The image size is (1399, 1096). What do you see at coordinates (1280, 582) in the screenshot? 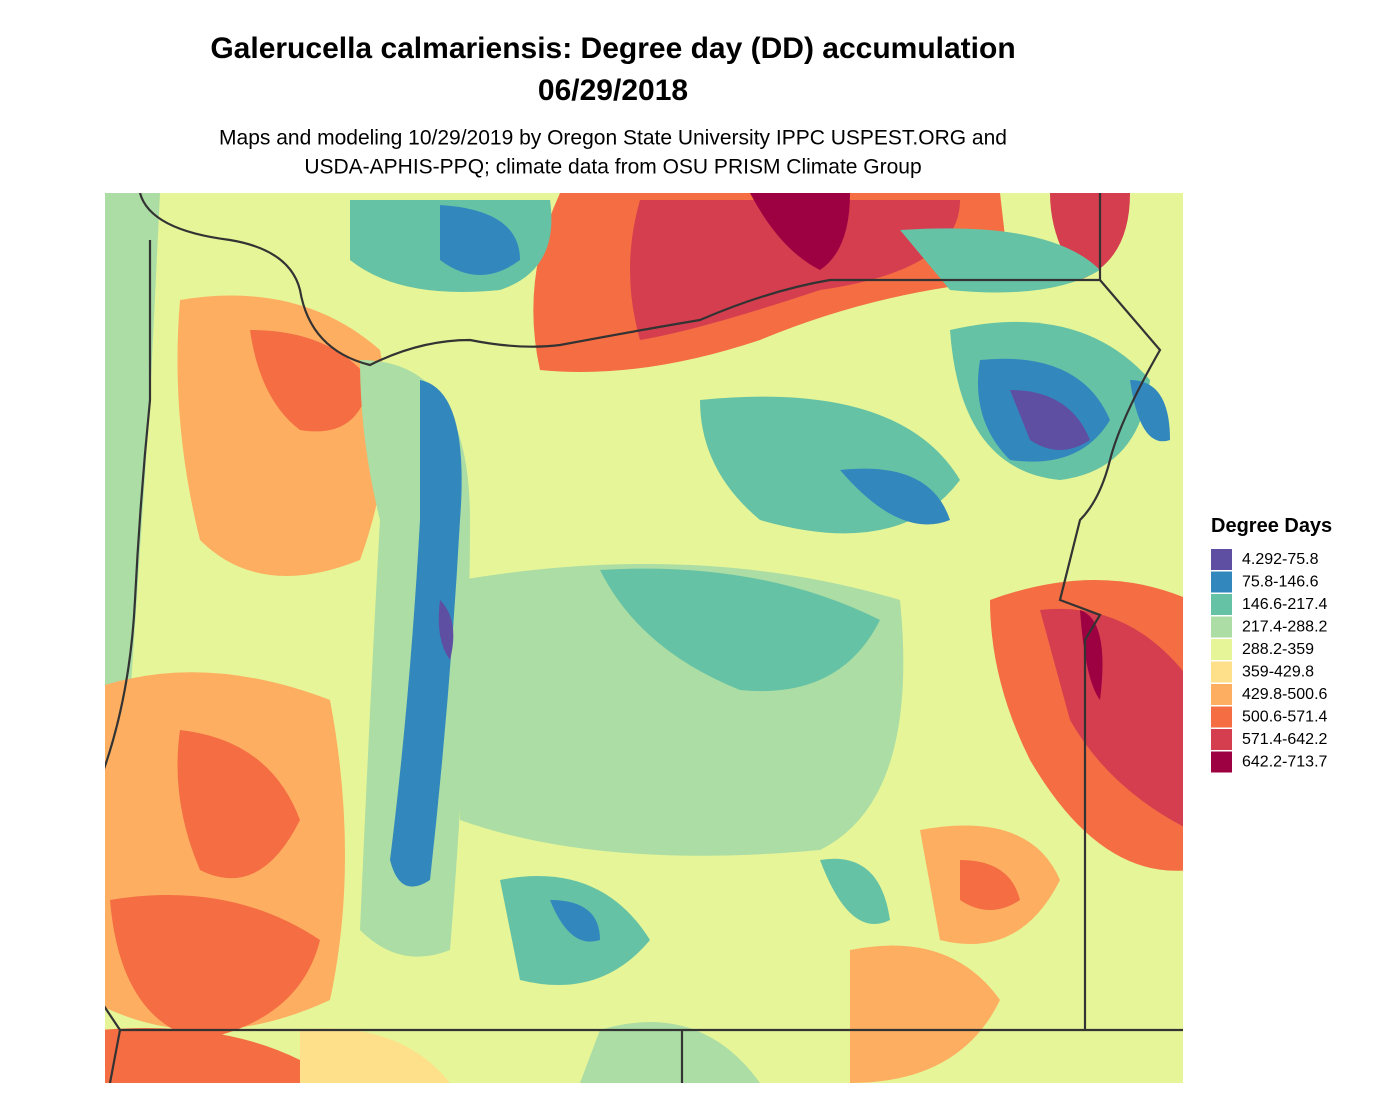
I see `legend-label: 75.8-146.6` at bounding box center [1280, 582].